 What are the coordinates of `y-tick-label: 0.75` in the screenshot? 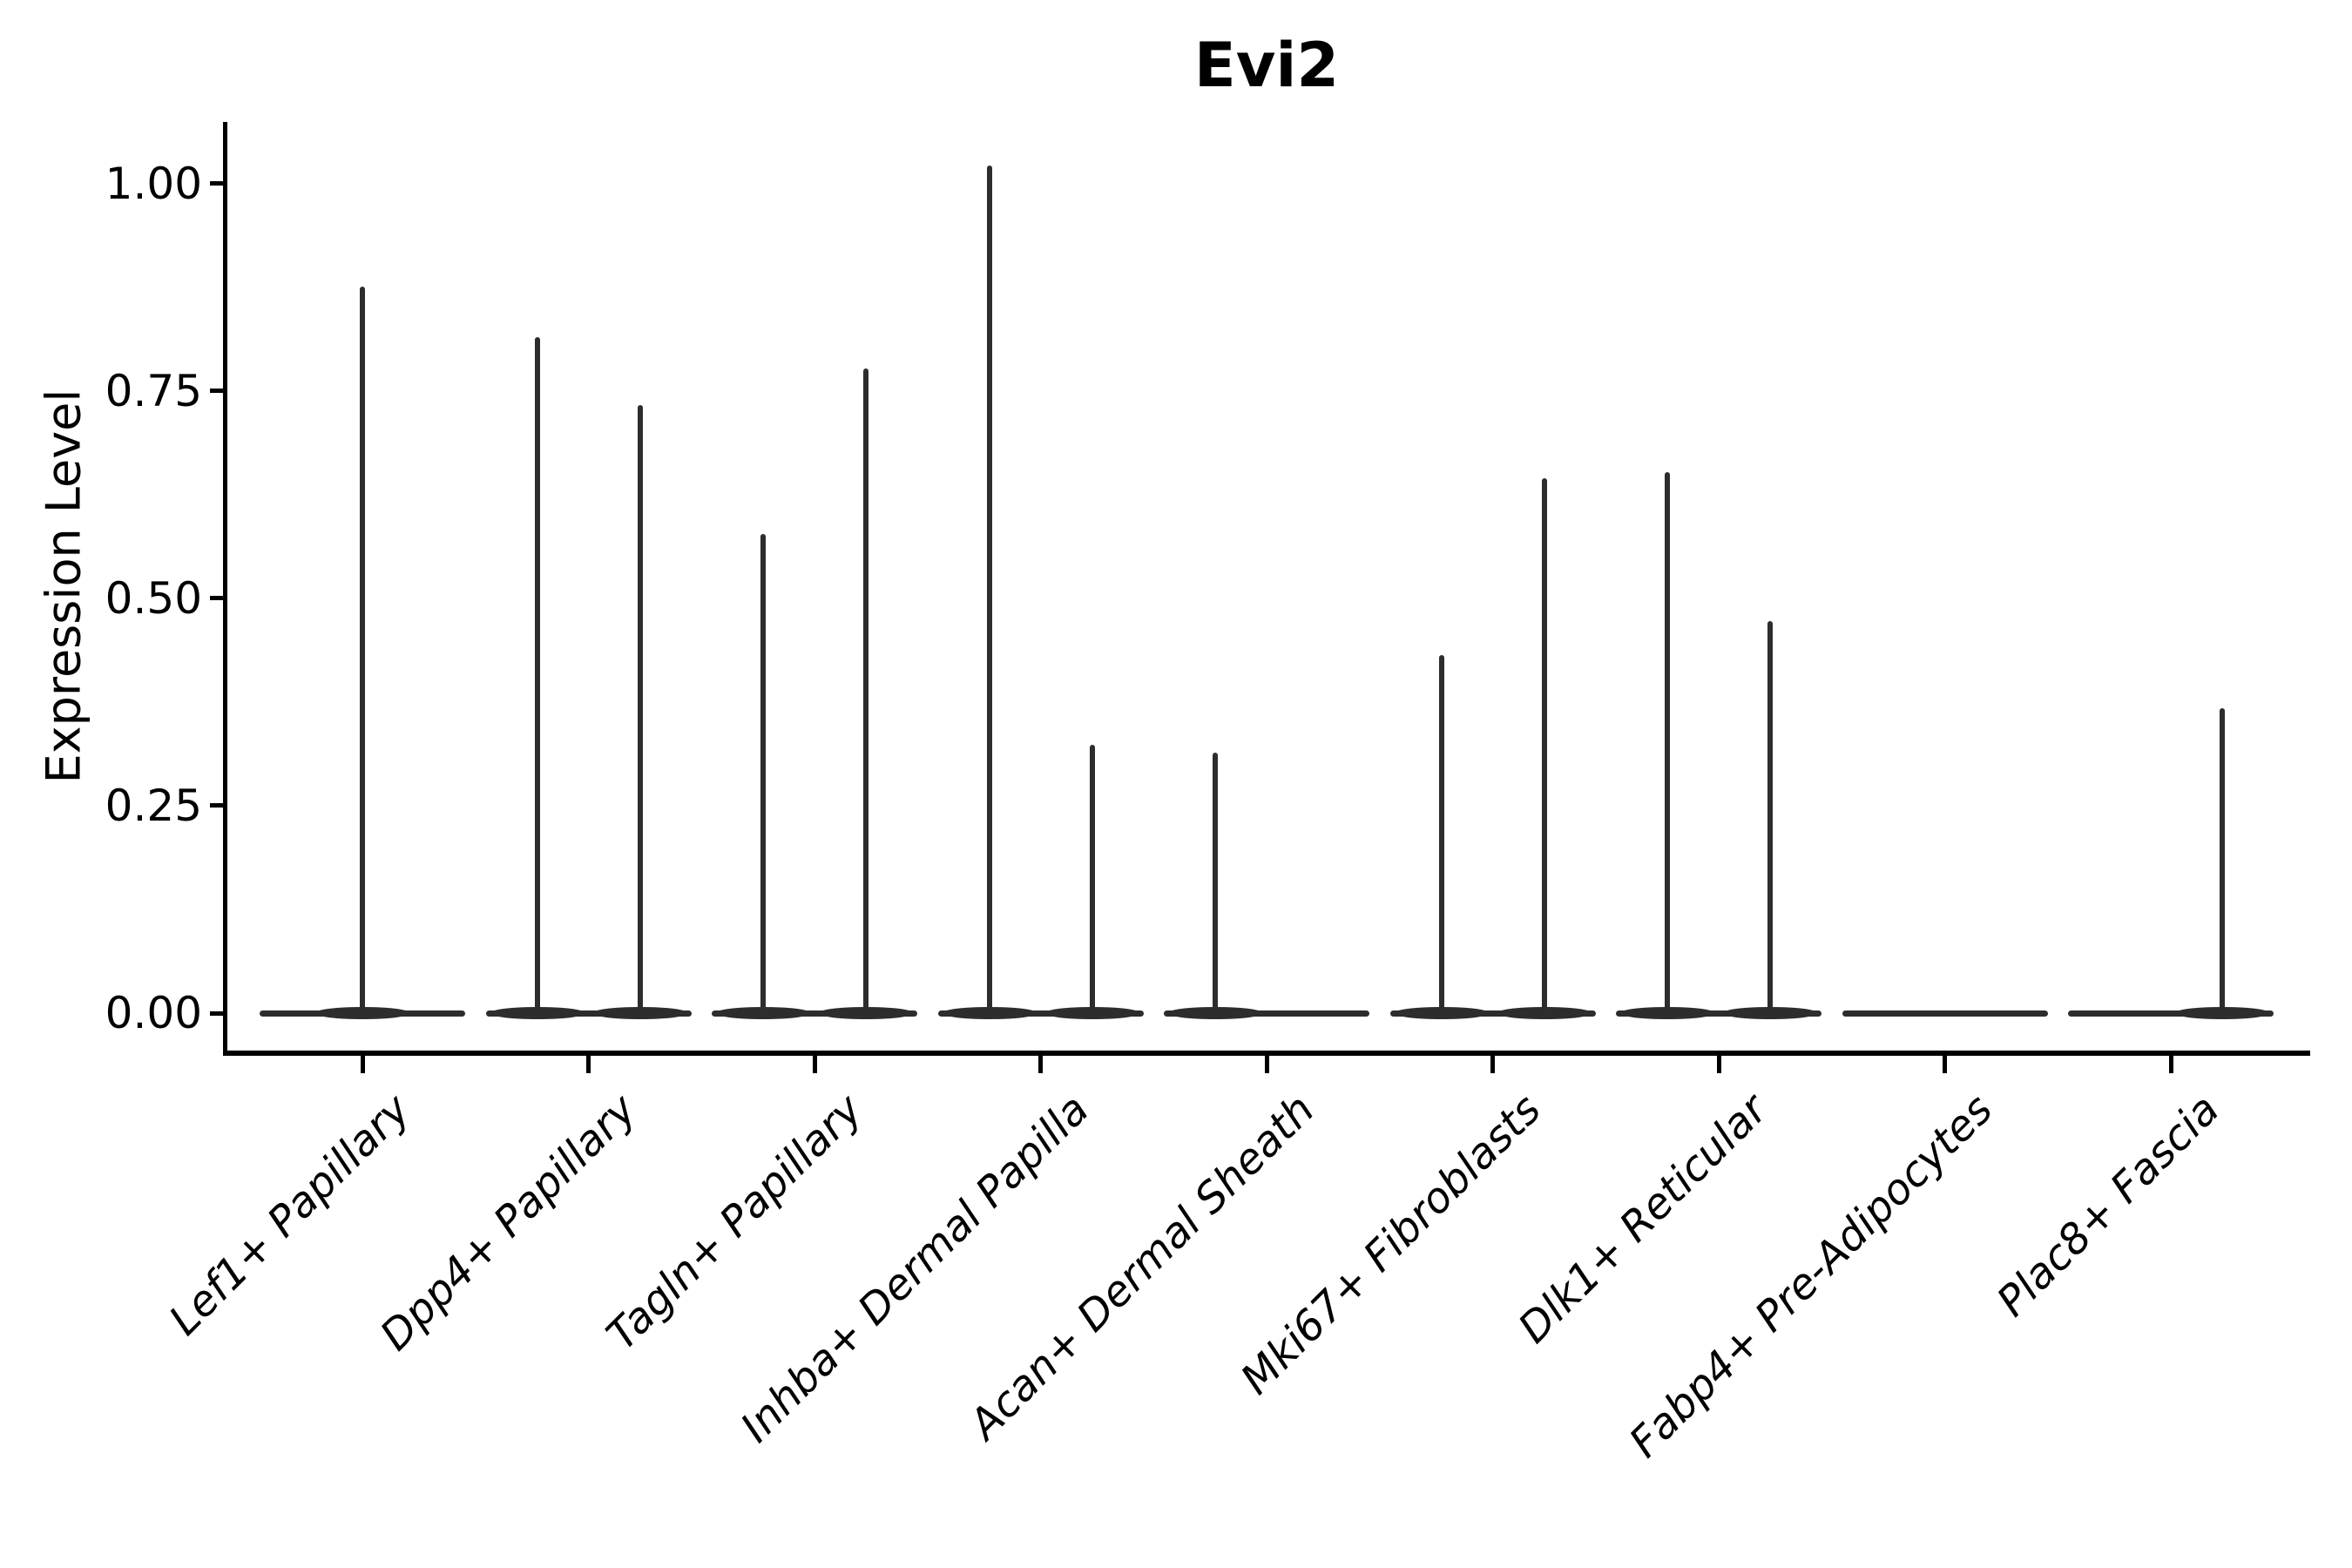 It's located at (153, 390).